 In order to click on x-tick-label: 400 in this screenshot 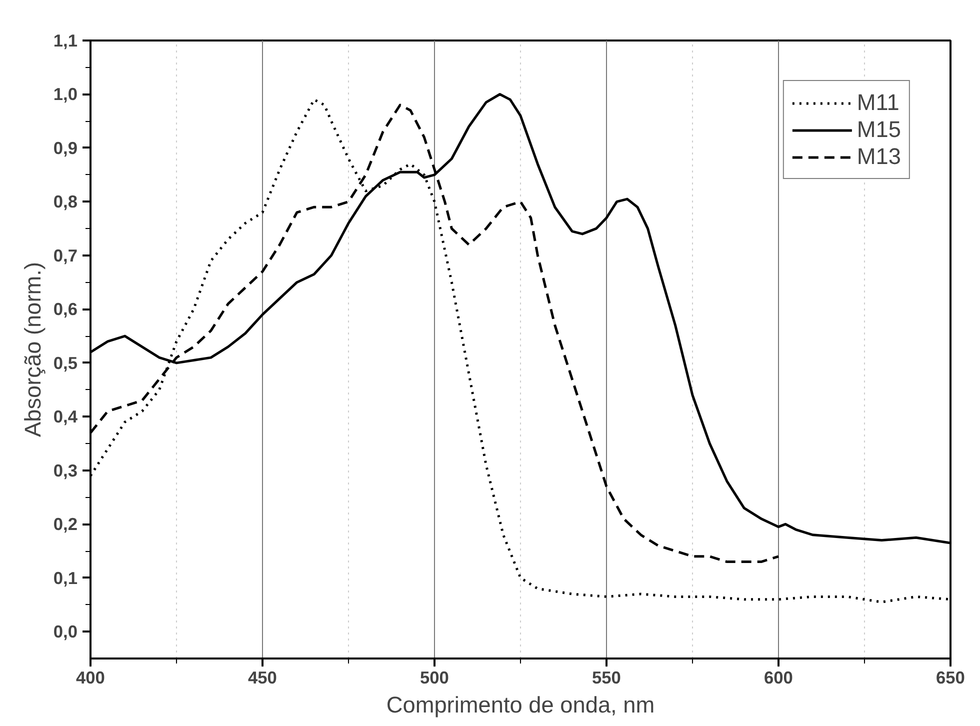, I will do `click(90, 678)`.